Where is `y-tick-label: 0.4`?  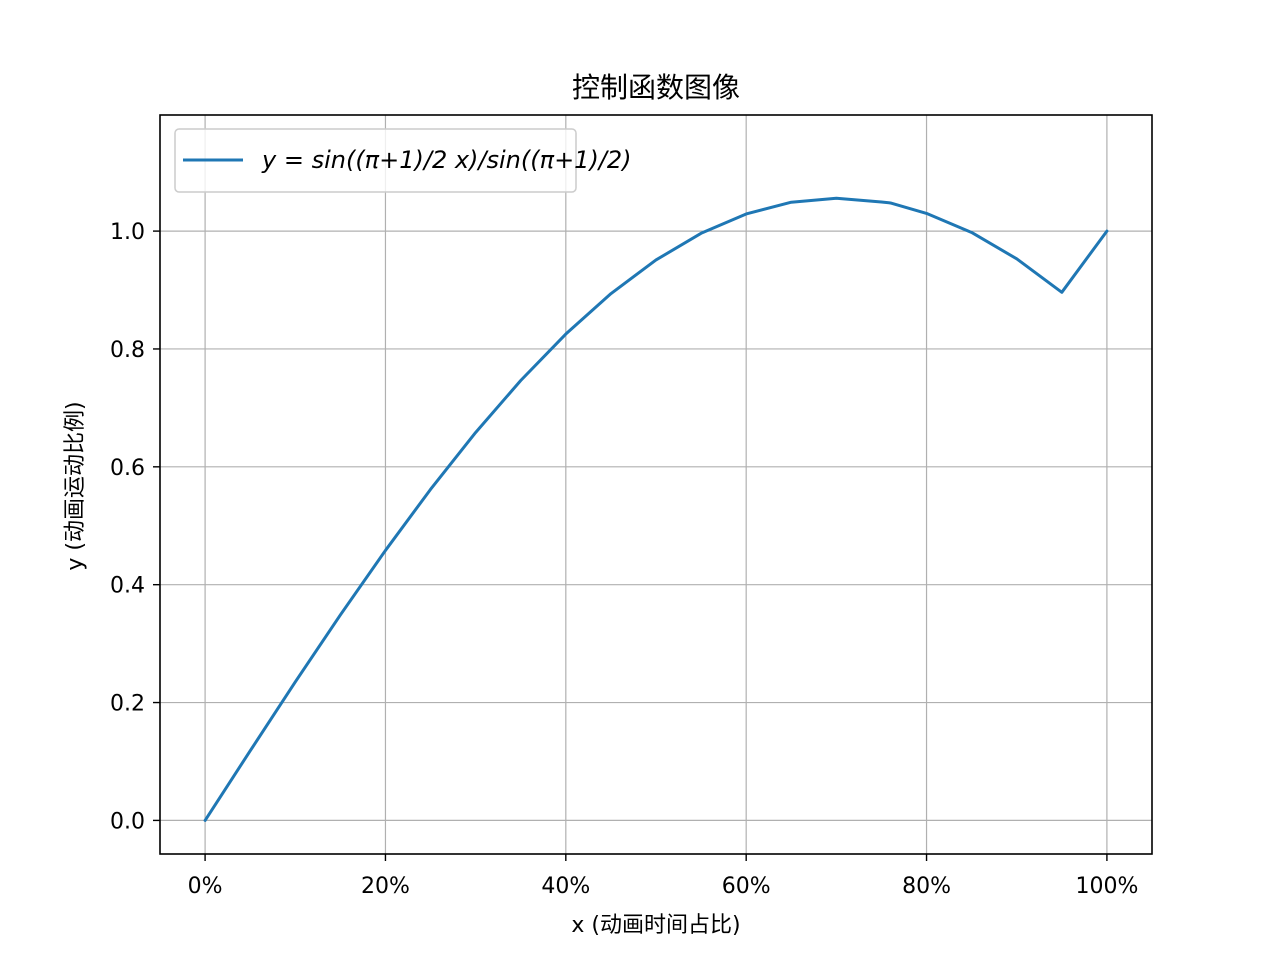 y-tick-label: 0.4 is located at coordinates (127, 586).